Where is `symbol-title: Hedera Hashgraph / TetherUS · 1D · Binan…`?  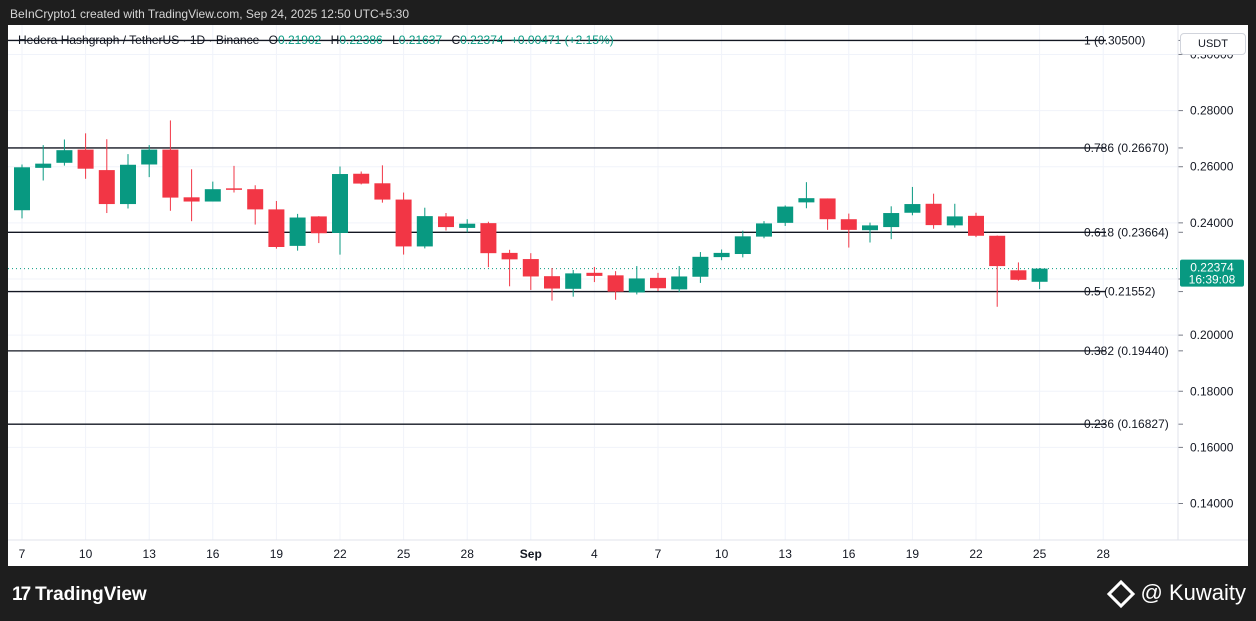 symbol-title: Hedera Hashgraph / TetherUS · 1D · Binan… is located at coordinates (139, 40).